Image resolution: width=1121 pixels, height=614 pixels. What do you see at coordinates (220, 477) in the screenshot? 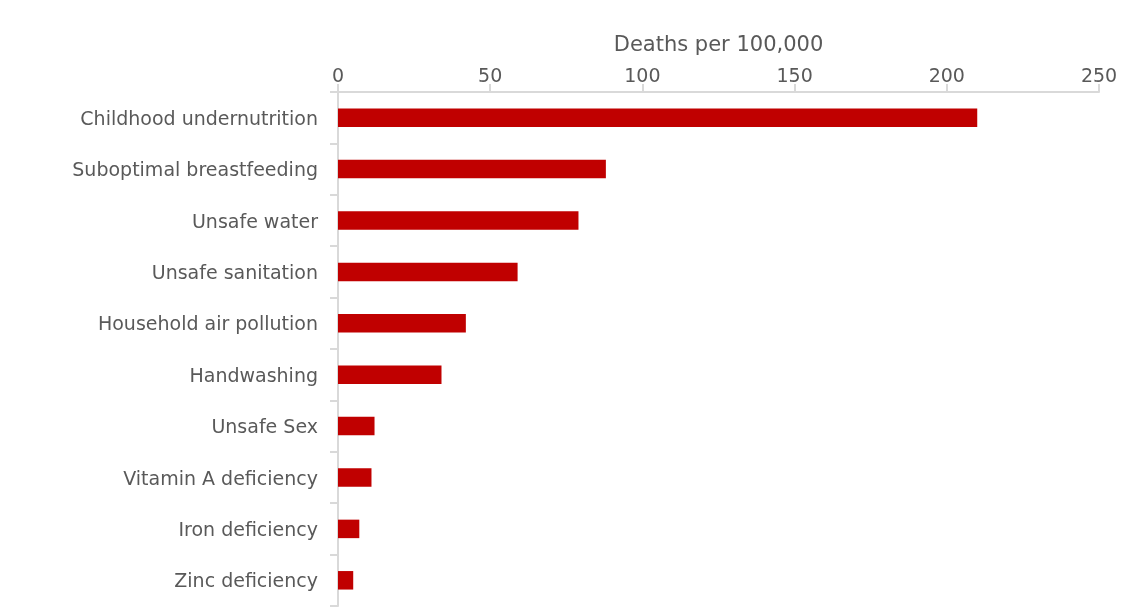
I see `y-tick-label: Vitamin A deficiency` at bounding box center [220, 477].